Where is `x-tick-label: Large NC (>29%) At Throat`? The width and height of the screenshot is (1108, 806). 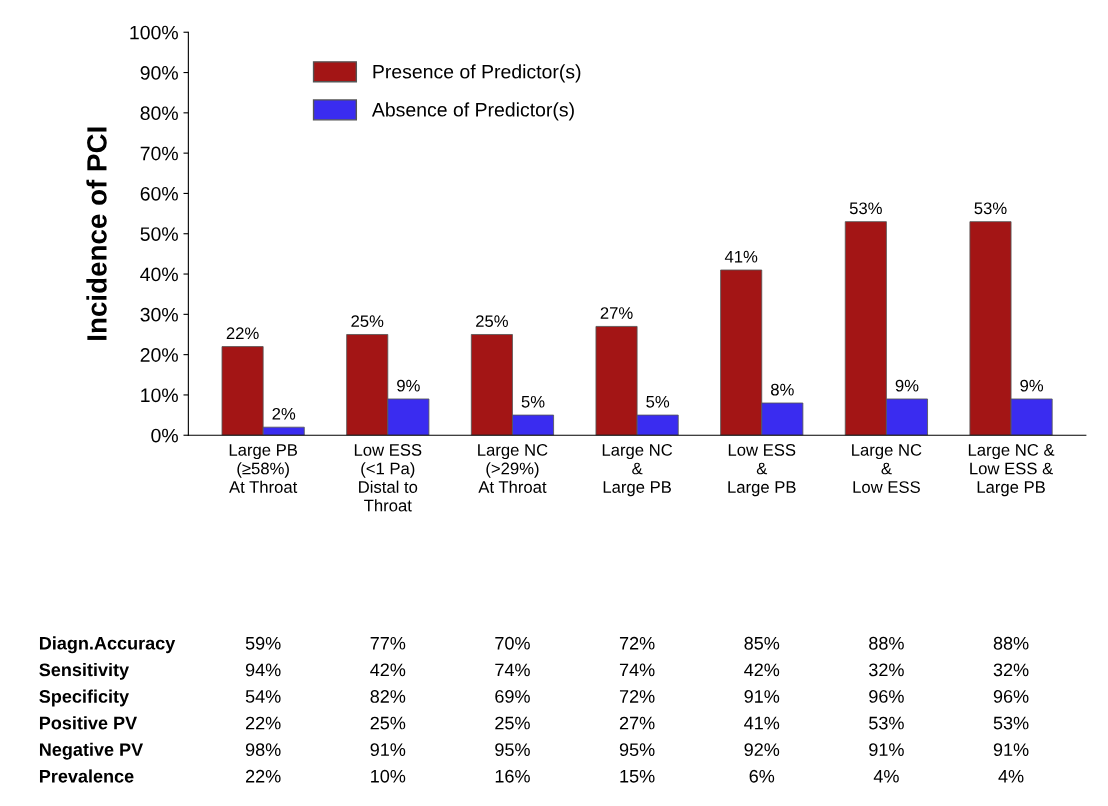
x-tick-label: Large NC (>29%) At Throat is located at coordinates (513, 468).